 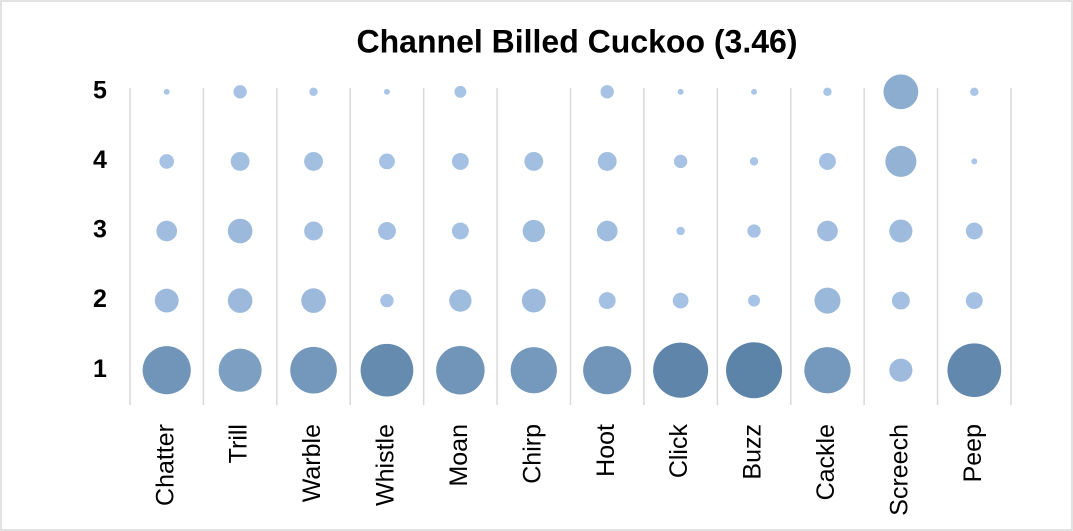 I want to click on x-tick-label: Hoot, so click(x=606, y=450).